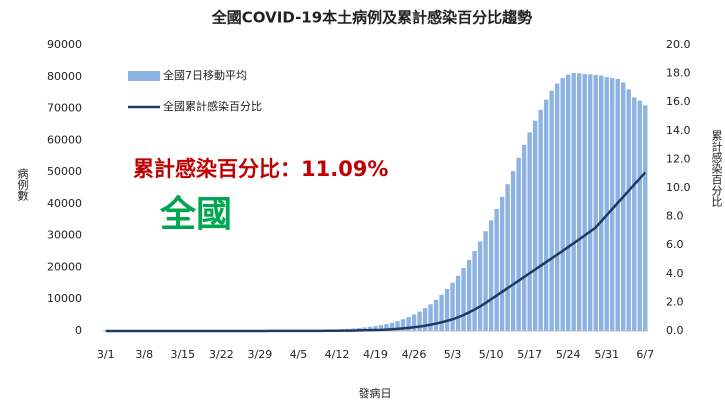 The height and width of the screenshot is (407, 725). I want to click on y-tick-label: 40000, so click(64, 203).